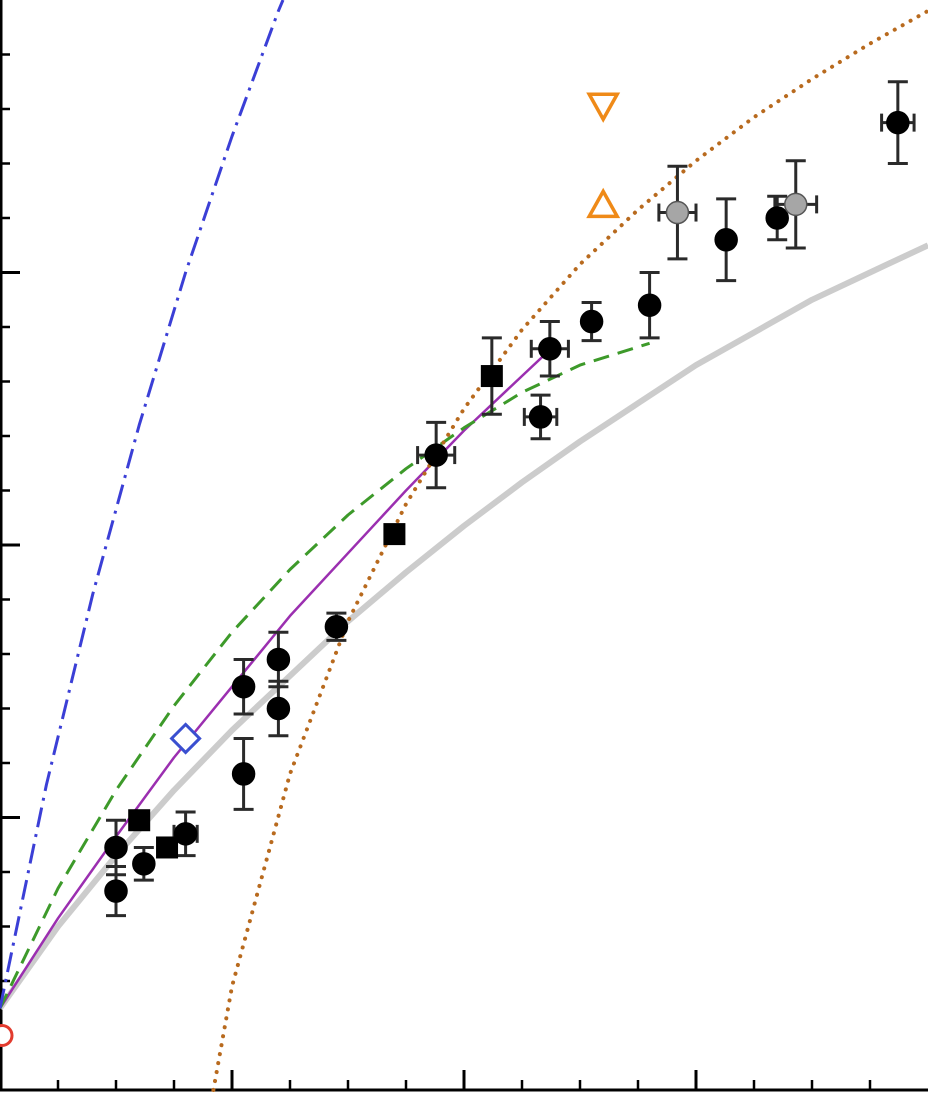 Image resolution: width=928 pixels, height=1096 pixels. I want to click on data-point-triangle-up, so click(603, 203).